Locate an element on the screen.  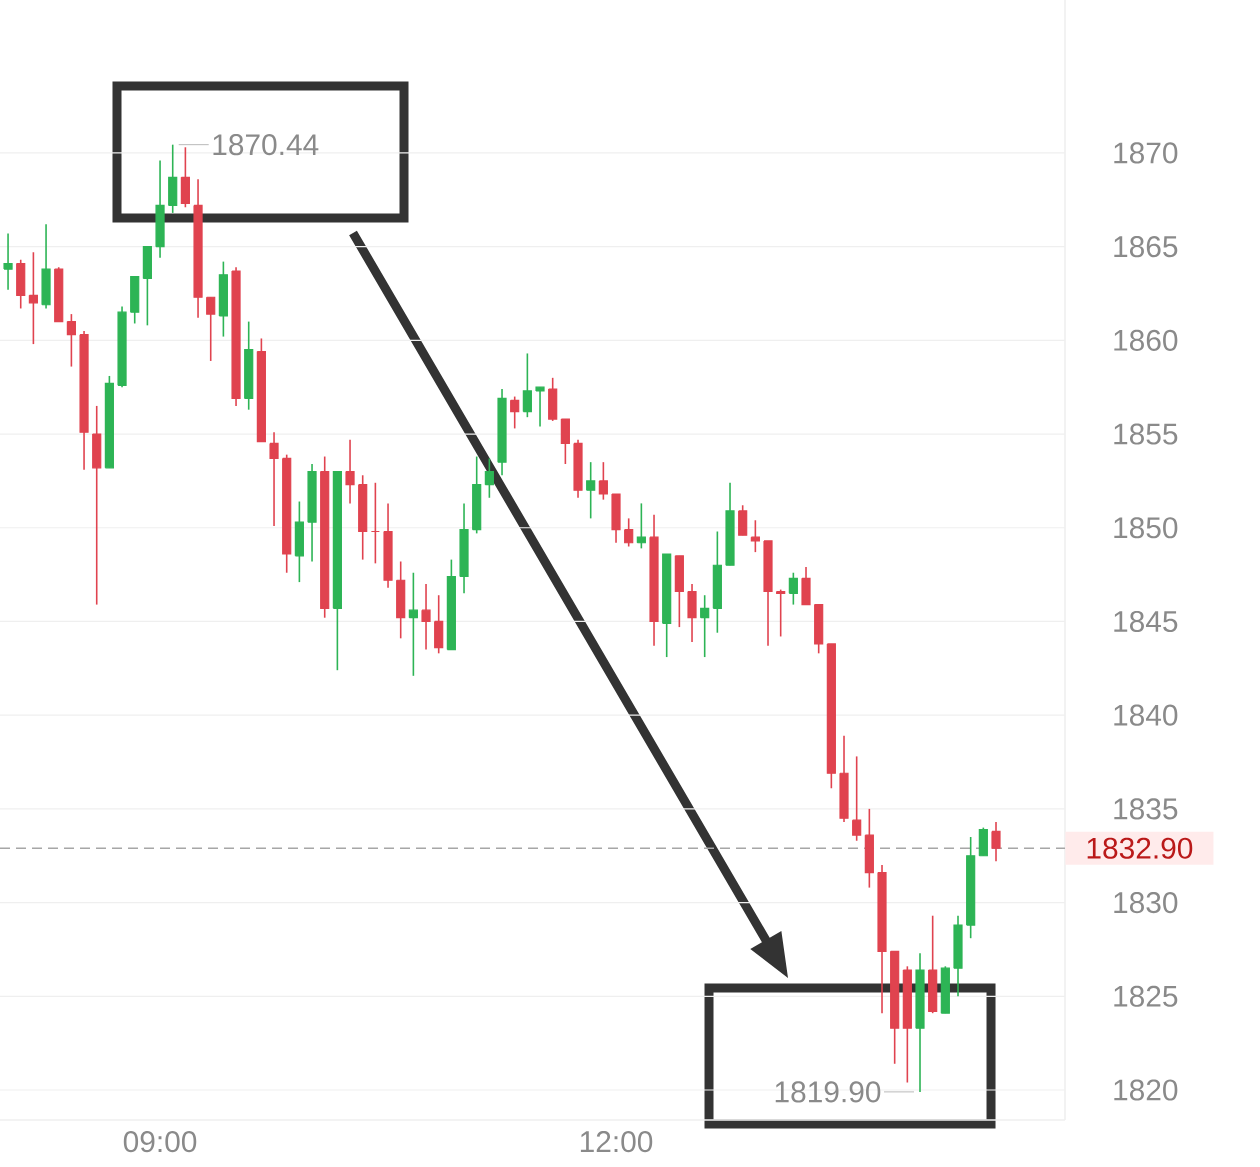
y-tick-label: 1825 is located at coordinates (1146, 996).